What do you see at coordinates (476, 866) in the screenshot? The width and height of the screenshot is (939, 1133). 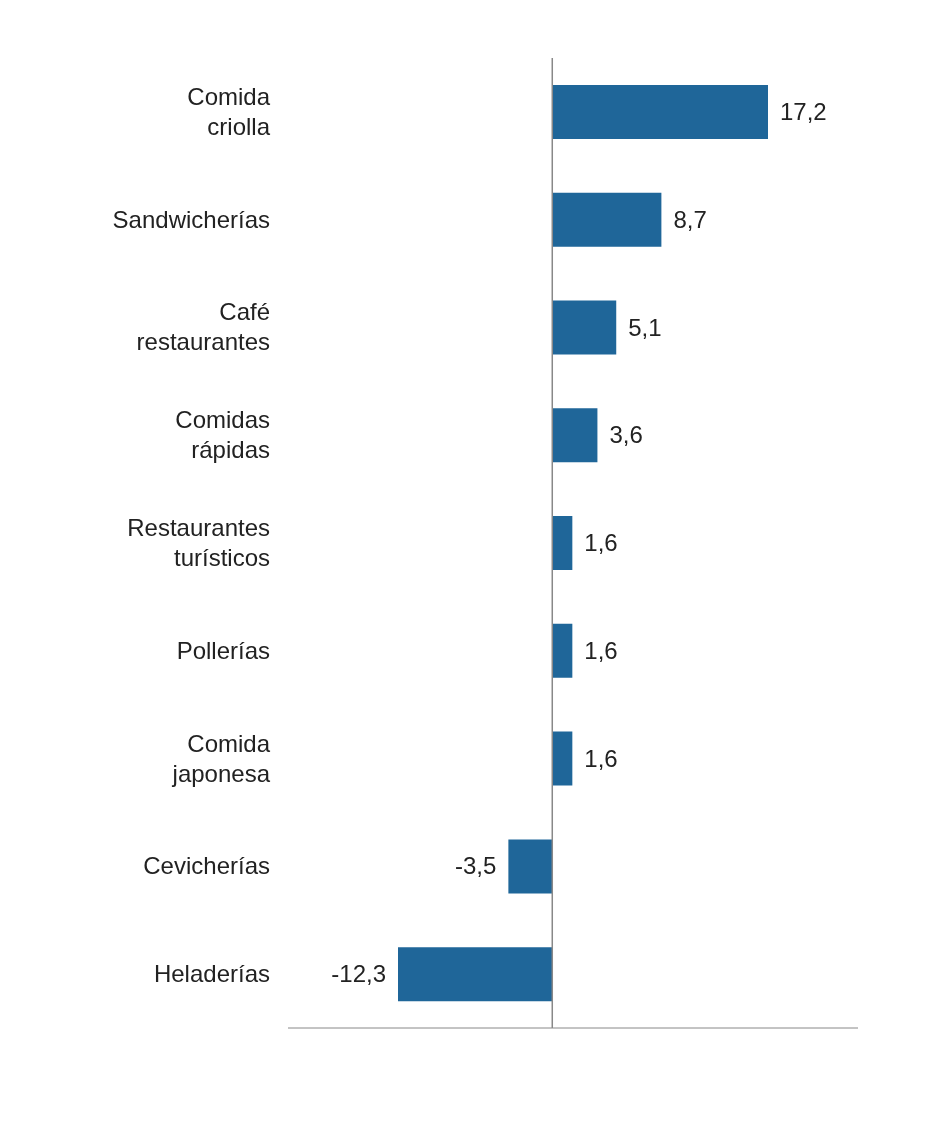 I see `data-label: -3,5` at bounding box center [476, 866].